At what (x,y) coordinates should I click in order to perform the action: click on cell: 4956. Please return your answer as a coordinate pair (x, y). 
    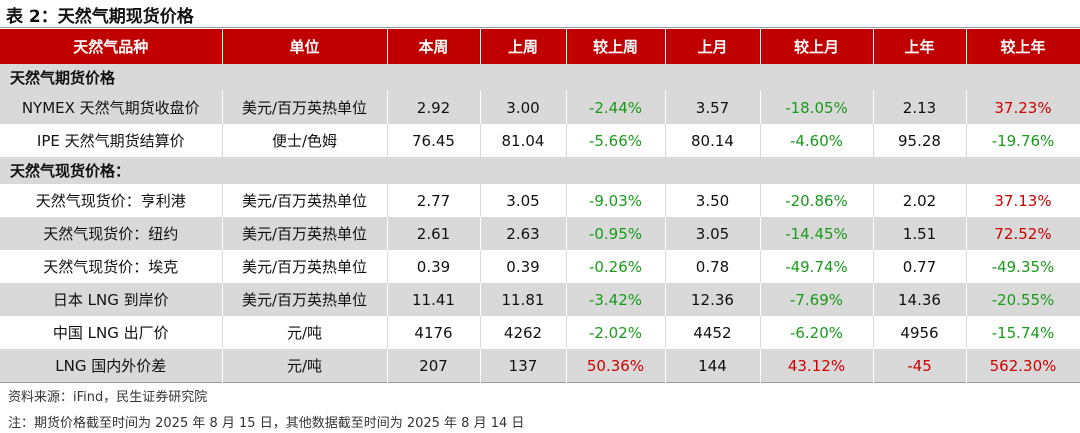
    Looking at the image, I should click on (920, 332).